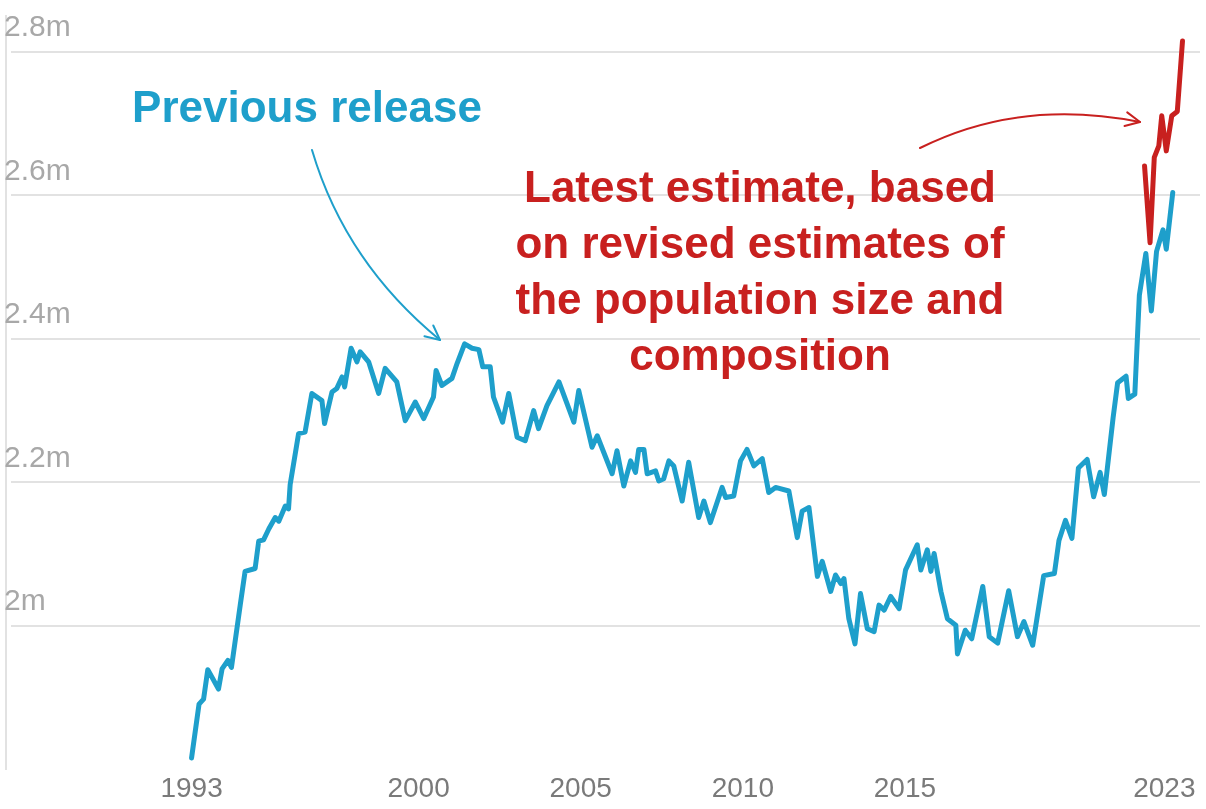 Image resolution: width=1206 pixels, height=809 pixels. What do you see at coordinates (37, 313) in the screenshot?
I see `y-tick-label: 2.4m` at bounding box center [37, 313].